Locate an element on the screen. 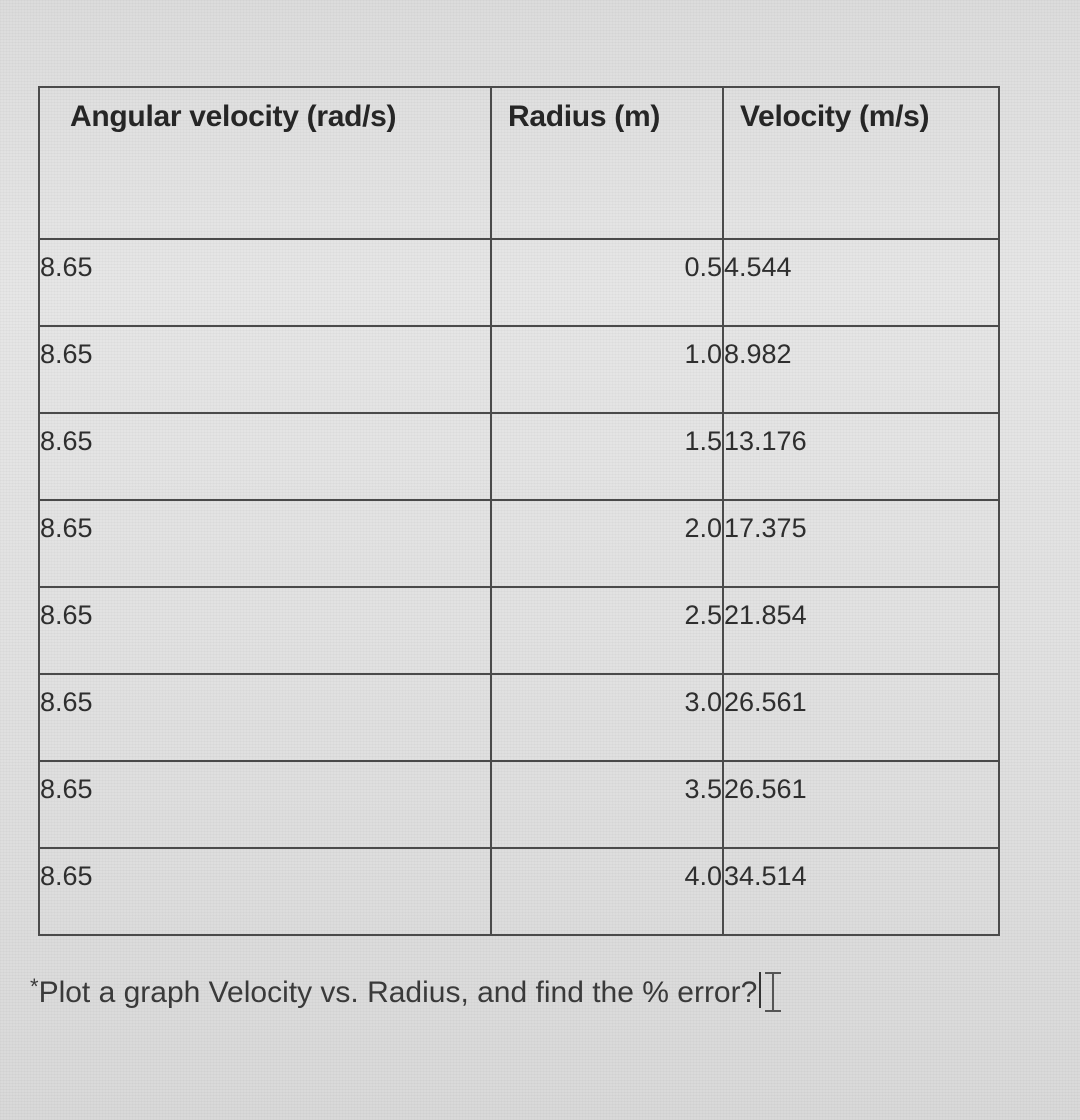 The width and height of the screenshot is (1080, 1120). header-radius: Radius (m) is located at coordinates (607, 163).